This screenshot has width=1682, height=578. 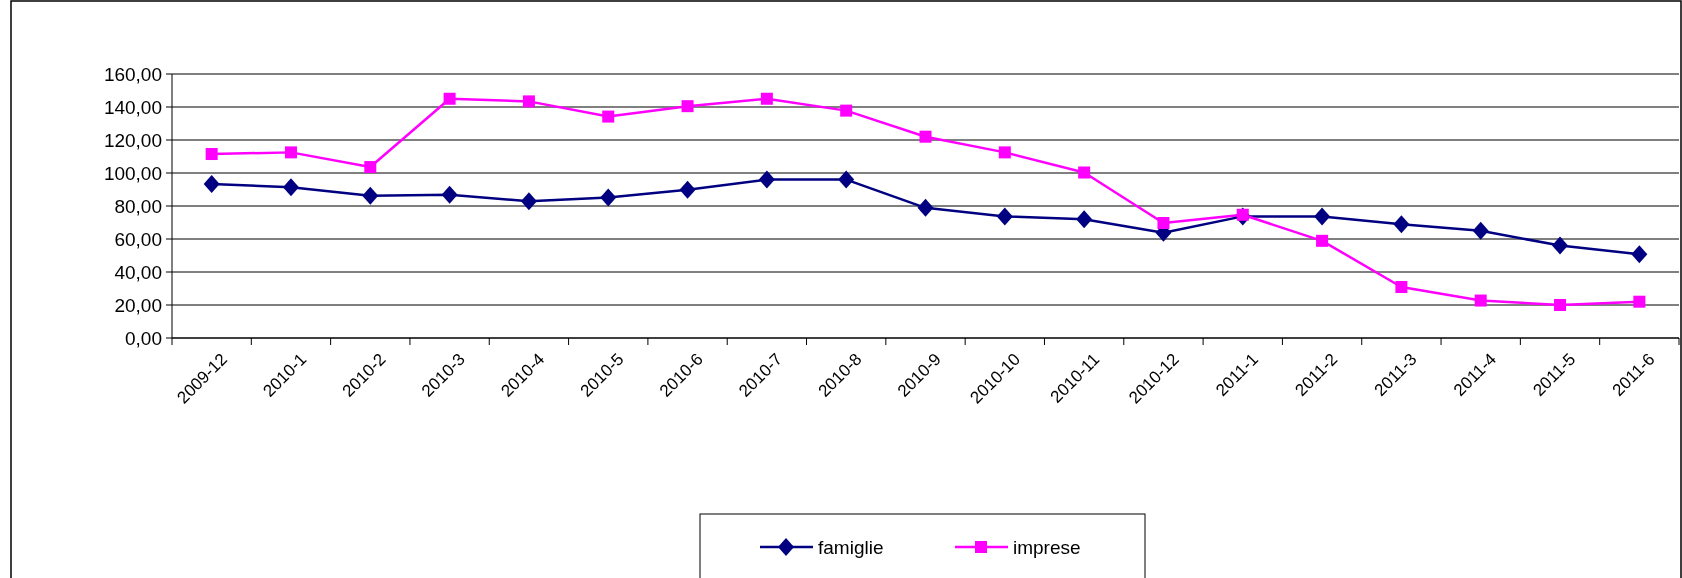 I want to click on y-tick-label: 120,00, so click(x=132, y=140).